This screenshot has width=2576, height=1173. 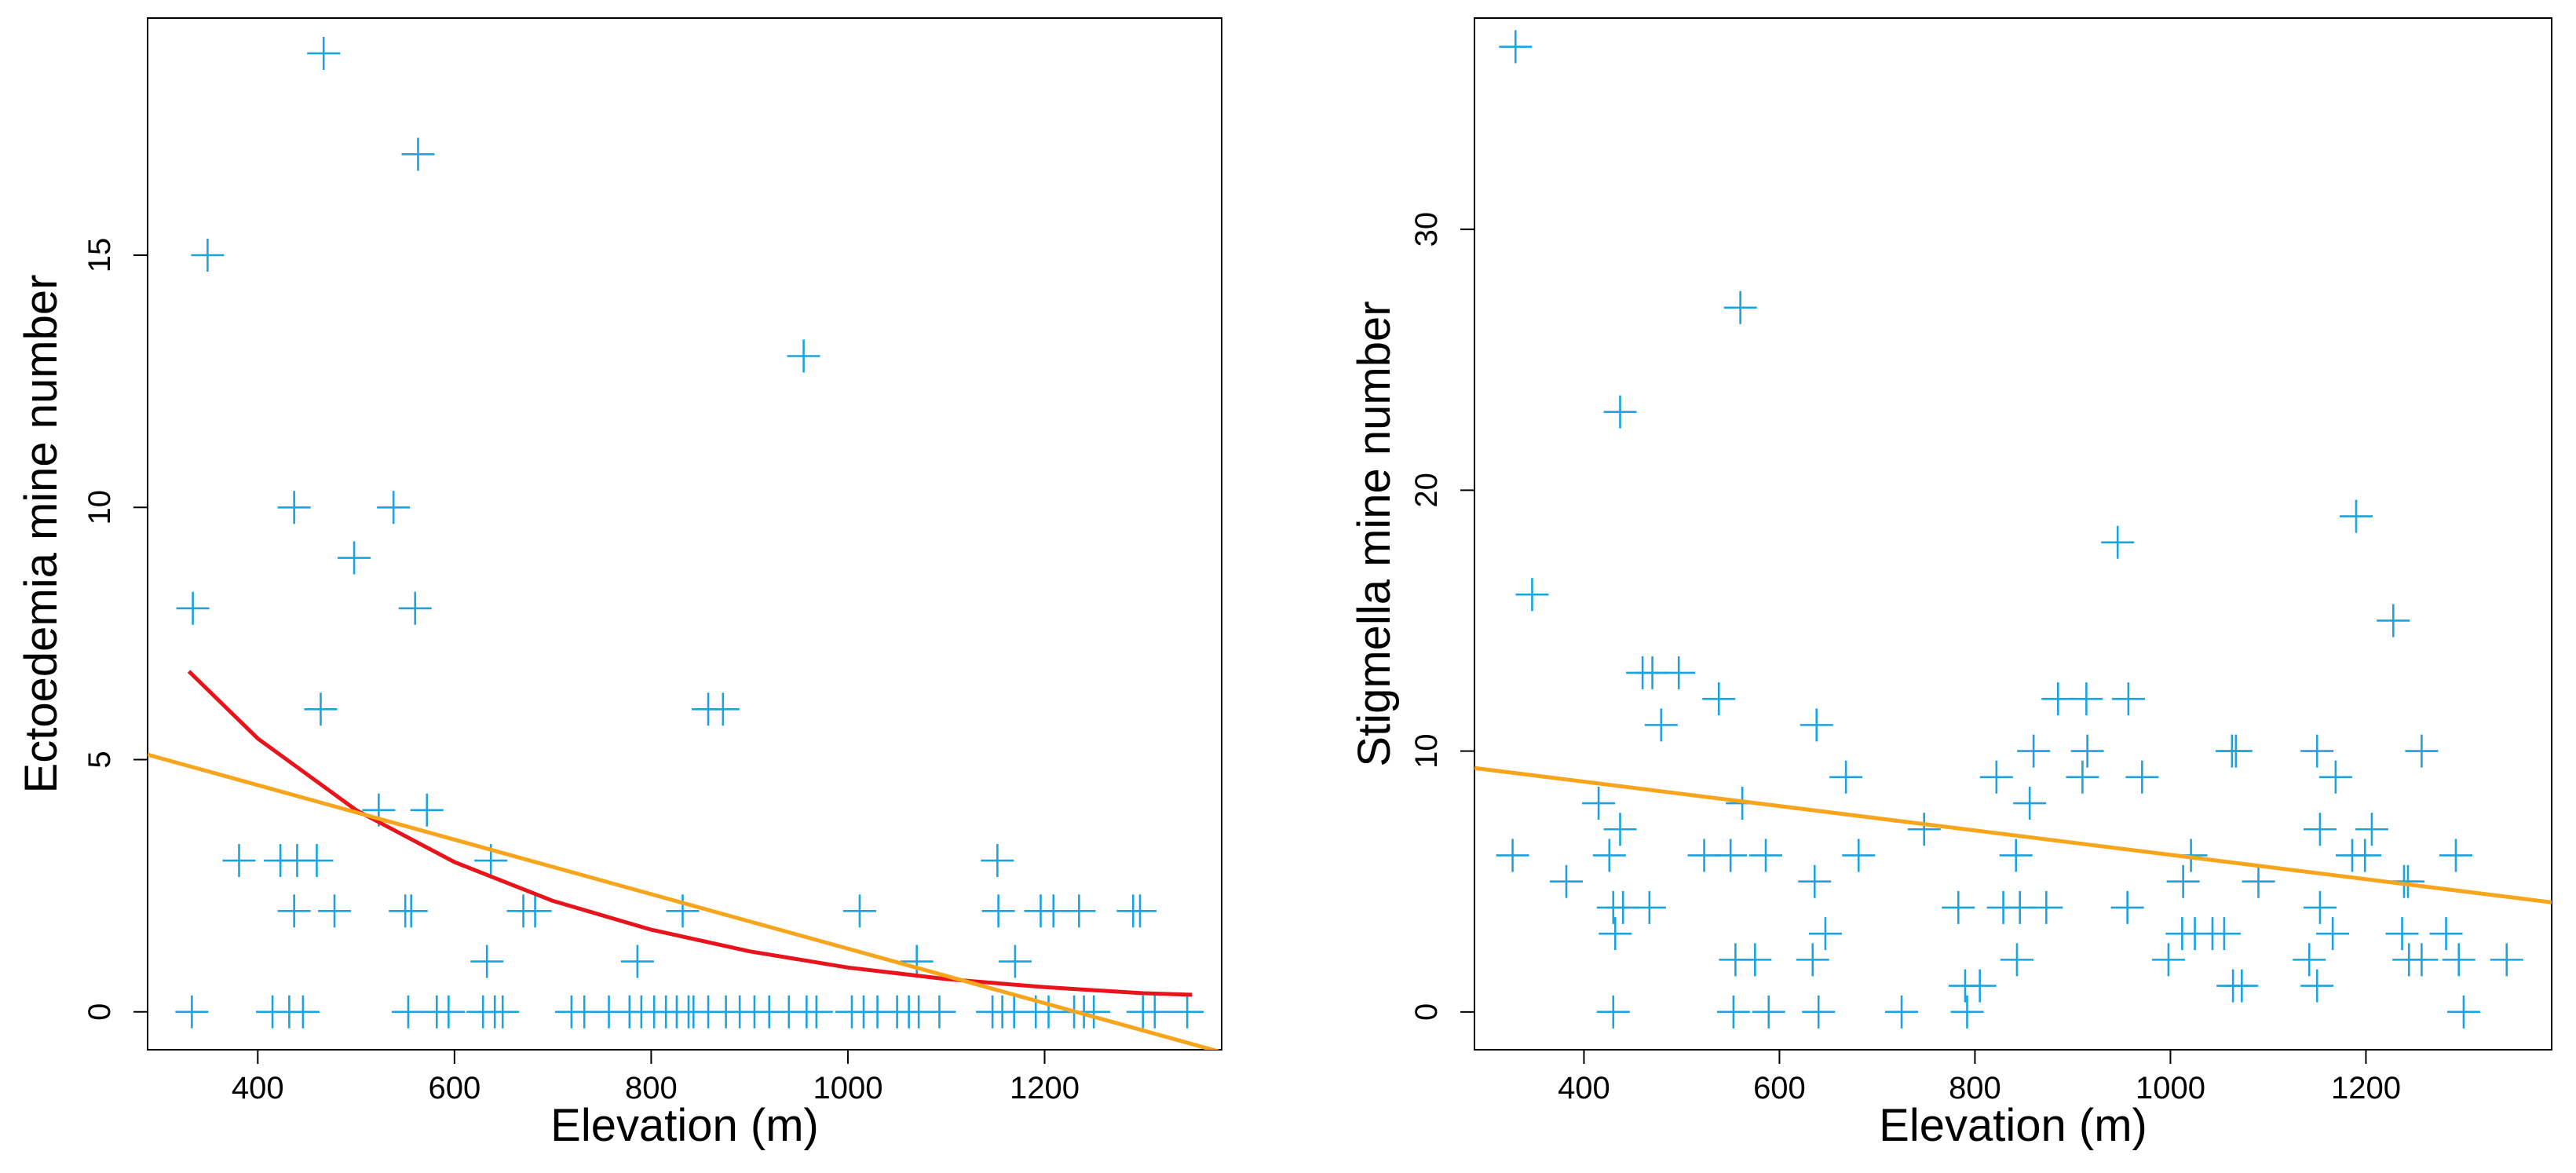 What do you see at coordinates (2366, 1088) in the screenshot?
I see `x-tick-label: 1200` at bounding box center [2366, 1088].